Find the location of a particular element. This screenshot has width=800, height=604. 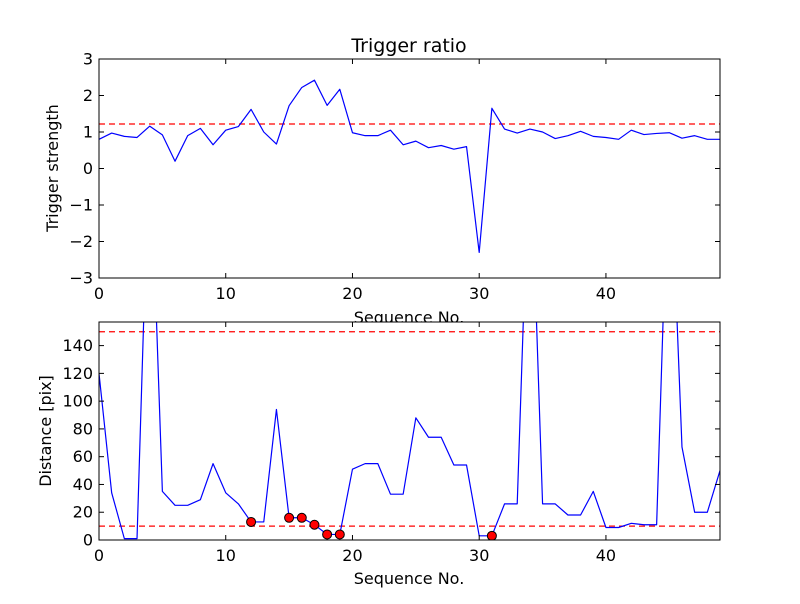

y-tick-label: 1 is located at coordinates (88, 132).